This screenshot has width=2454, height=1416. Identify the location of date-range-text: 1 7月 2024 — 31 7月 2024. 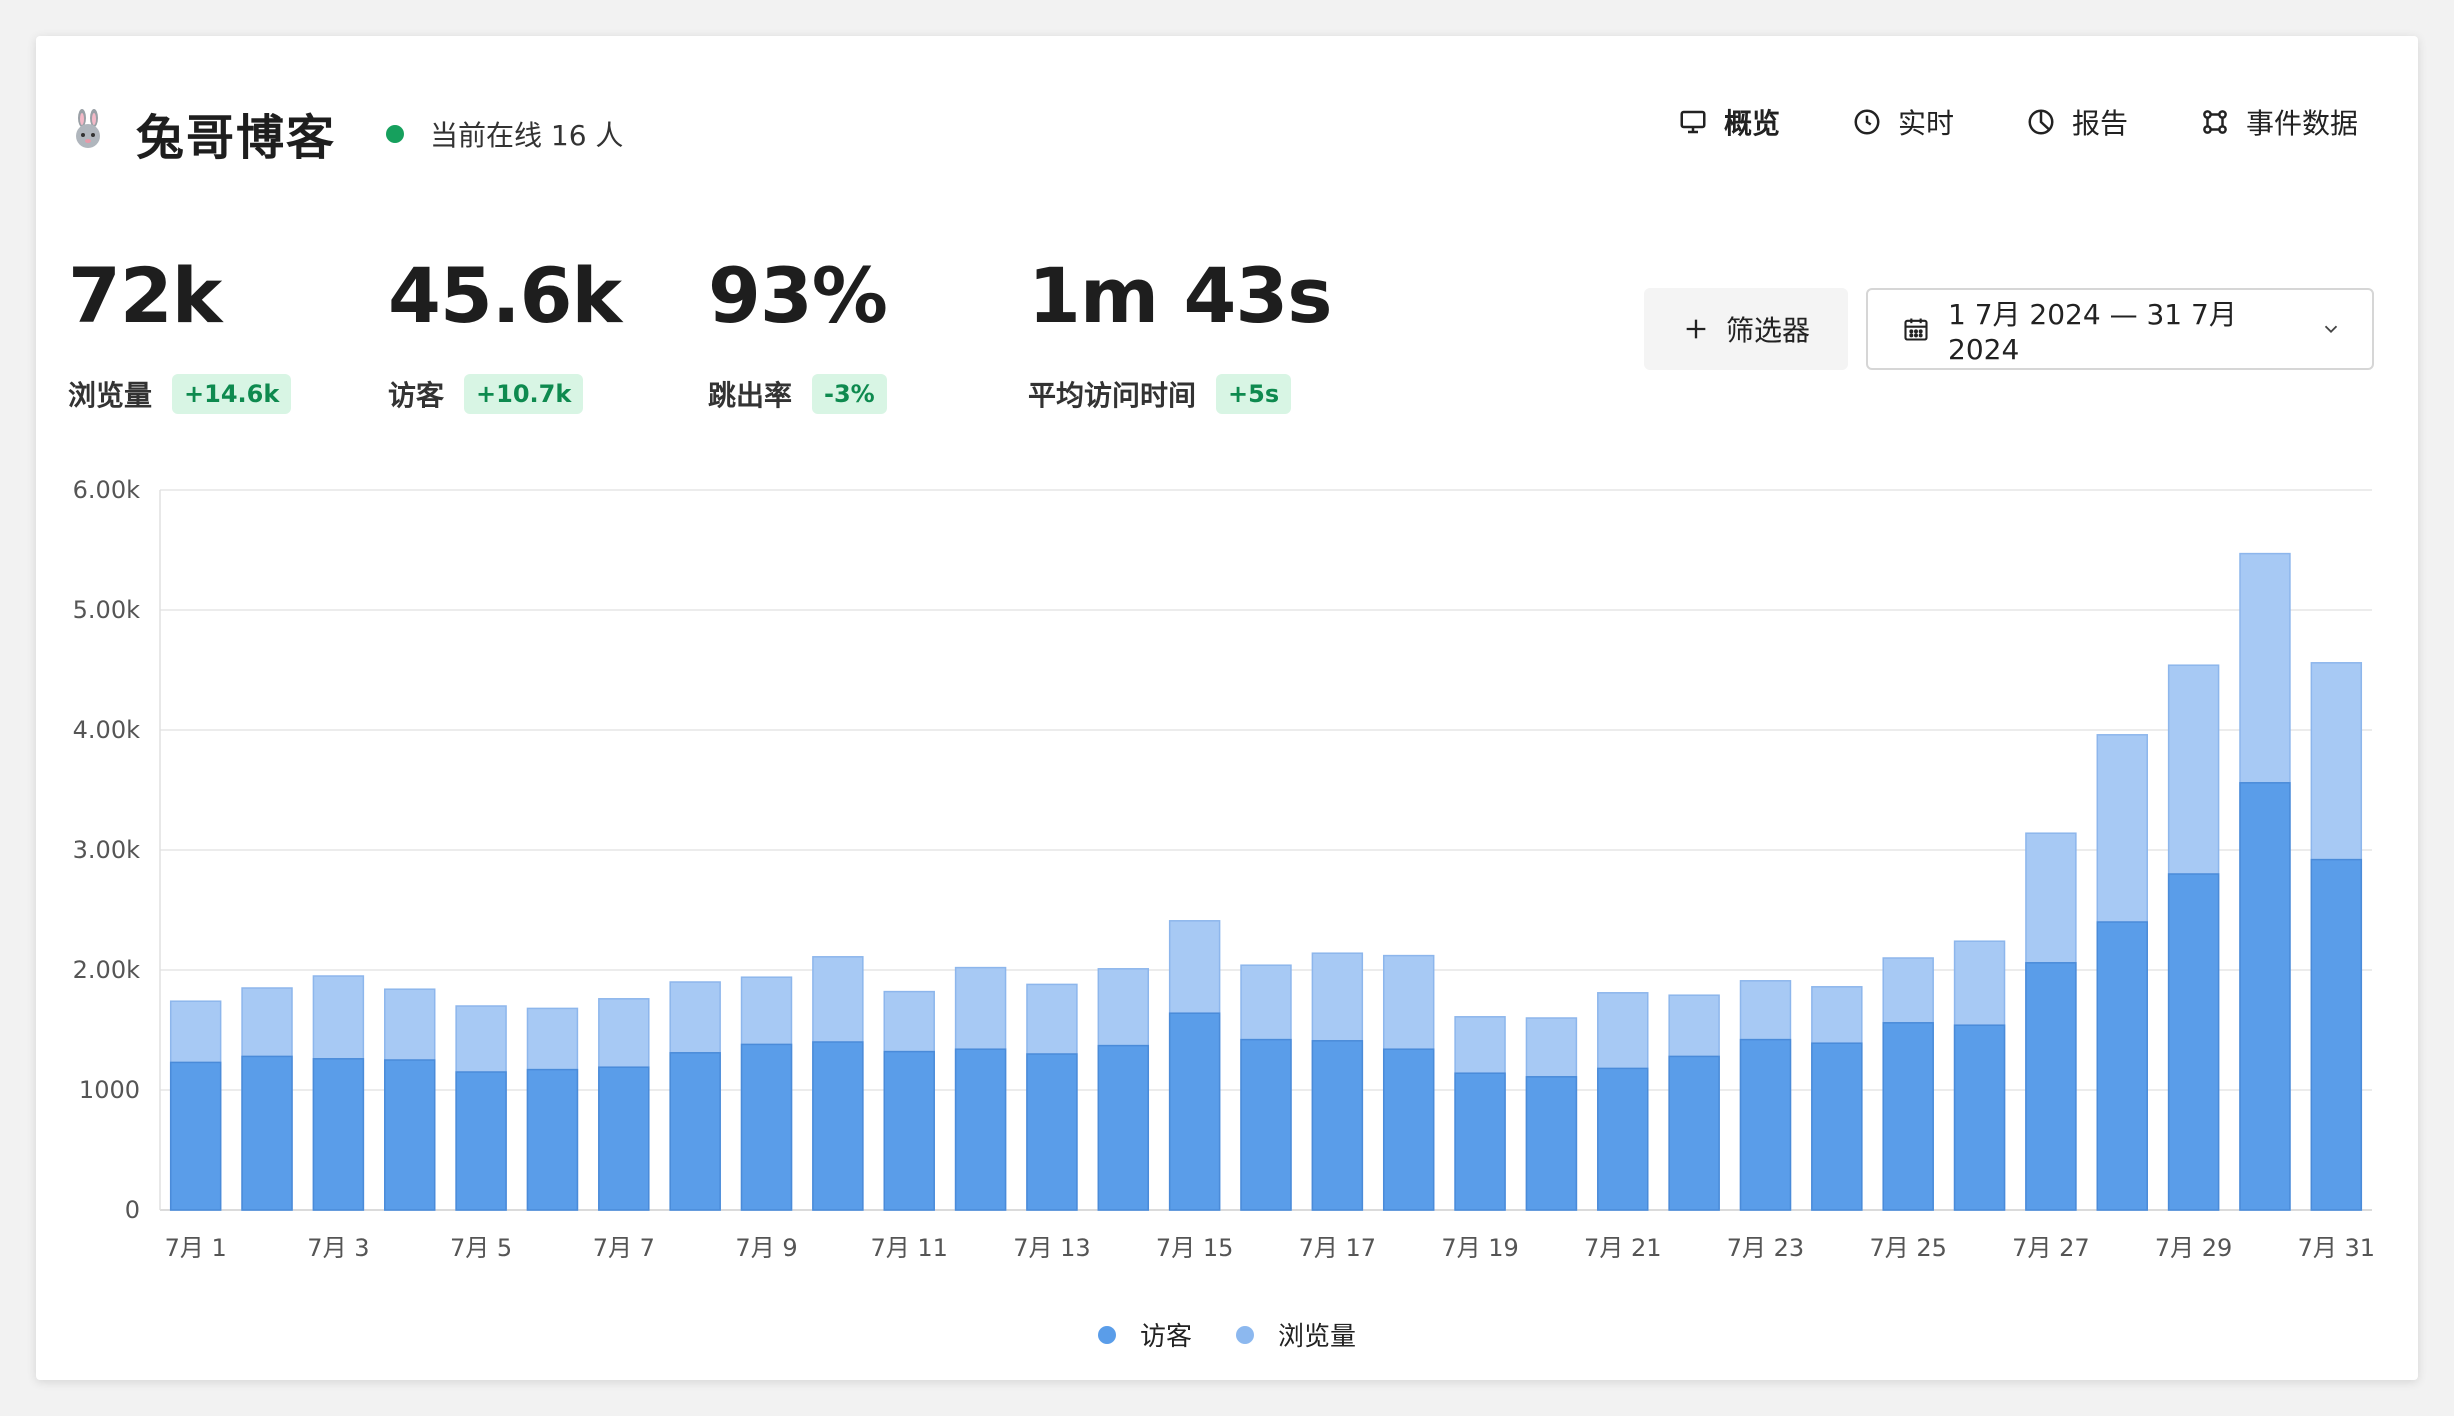
(2092, 331).